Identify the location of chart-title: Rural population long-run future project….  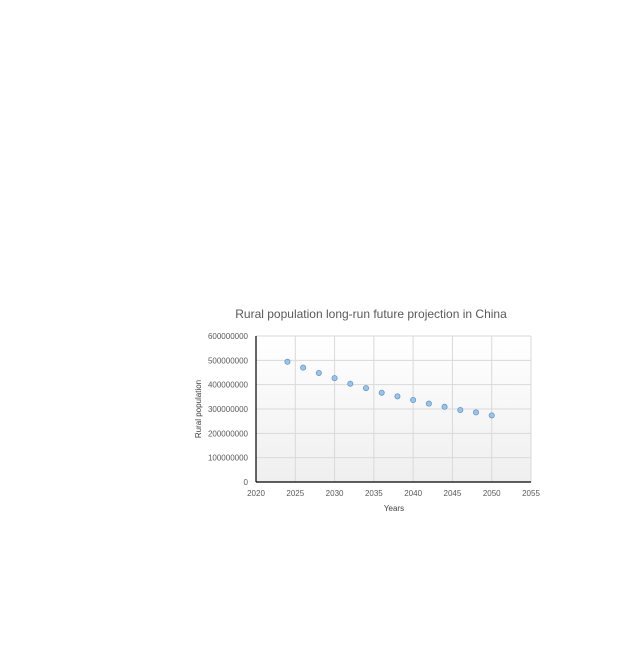
(371, 314).